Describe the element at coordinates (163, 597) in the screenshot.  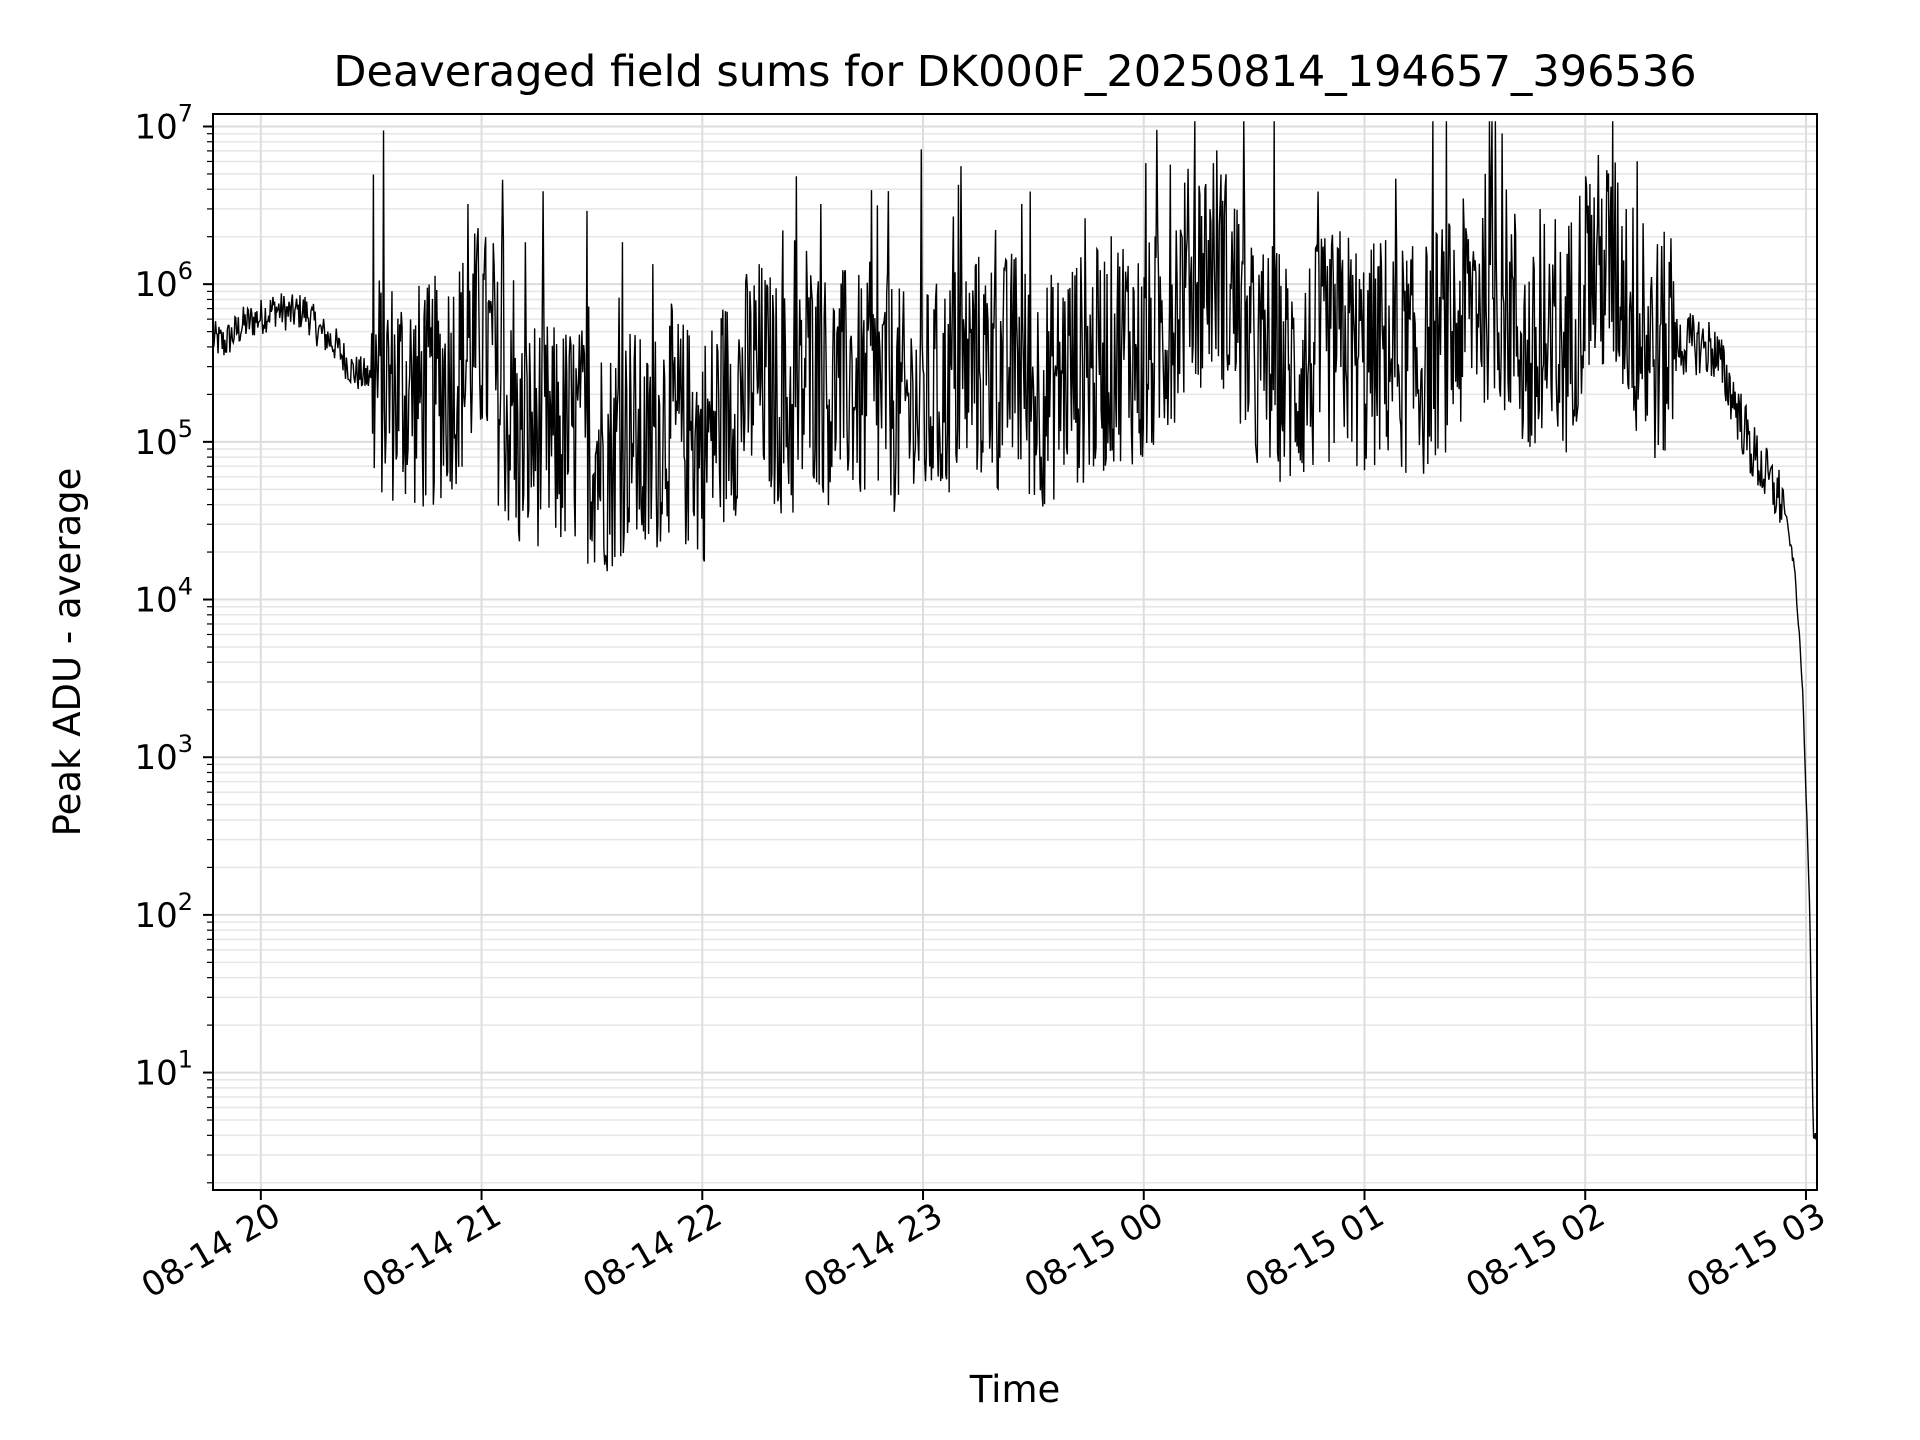
I see `y-tick-label: 10⁴` at that location.